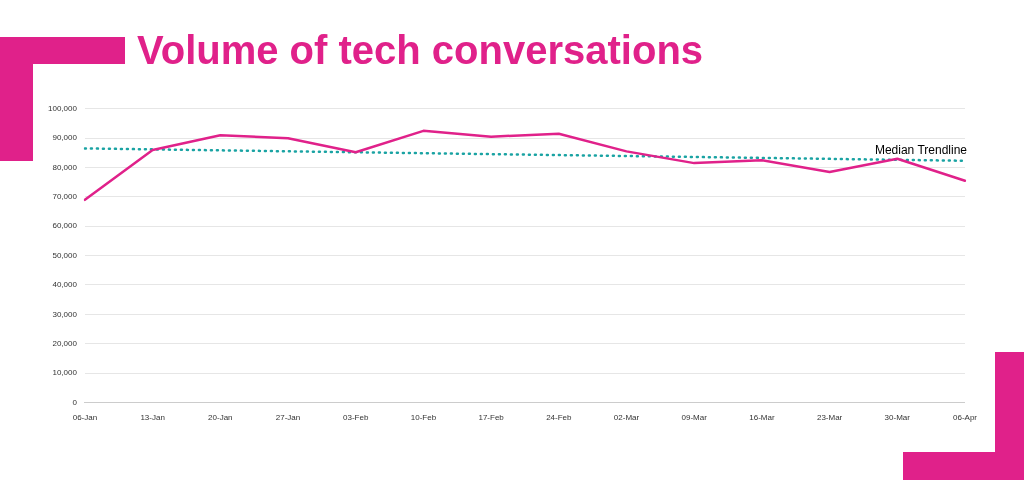  I want to click on x-tick-label: 02-Mar, so click(626, 418).